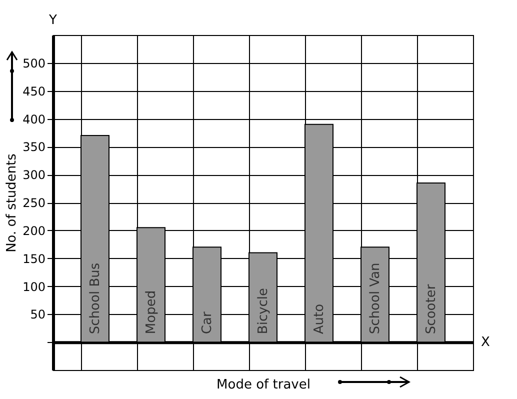 The height and width of the screenshot is (399, 517). What do you see at coordinates (485, 342) in the screenshot?
I see `text: X` at bounding box center [485, 342].